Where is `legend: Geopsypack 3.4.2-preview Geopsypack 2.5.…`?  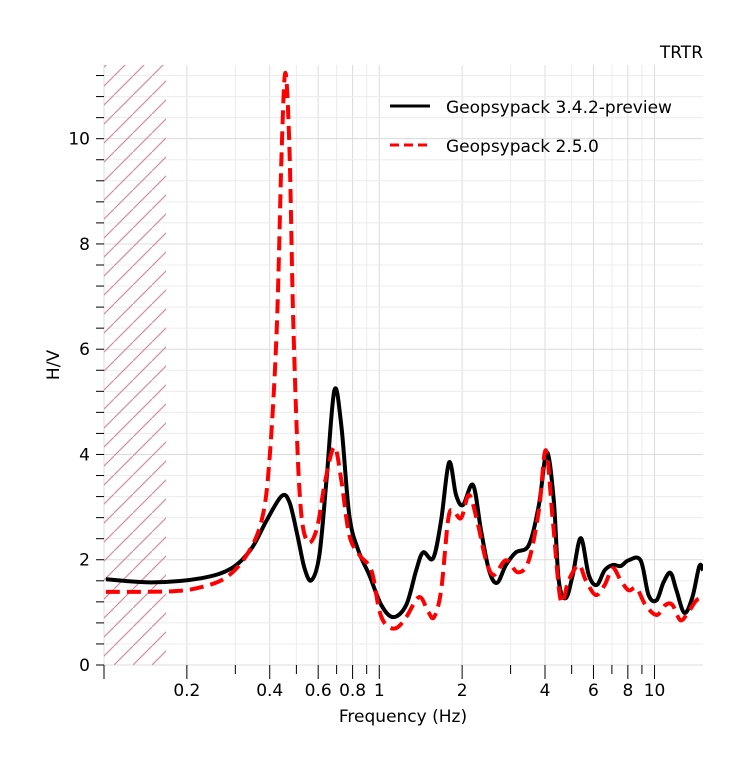 legend: Geopsypack 3.4.2-preview Geopsypack 2.5.… is located at coordinates (531, 127).